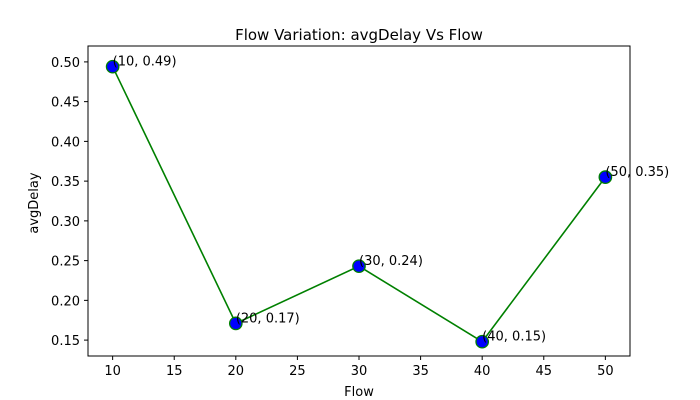 Image resolution: width=700 pixels, height=400 pixels. Describe the element at coordinates (34, 202) in the screenshot. I see `y-axis-label: avgDelay` at that location.